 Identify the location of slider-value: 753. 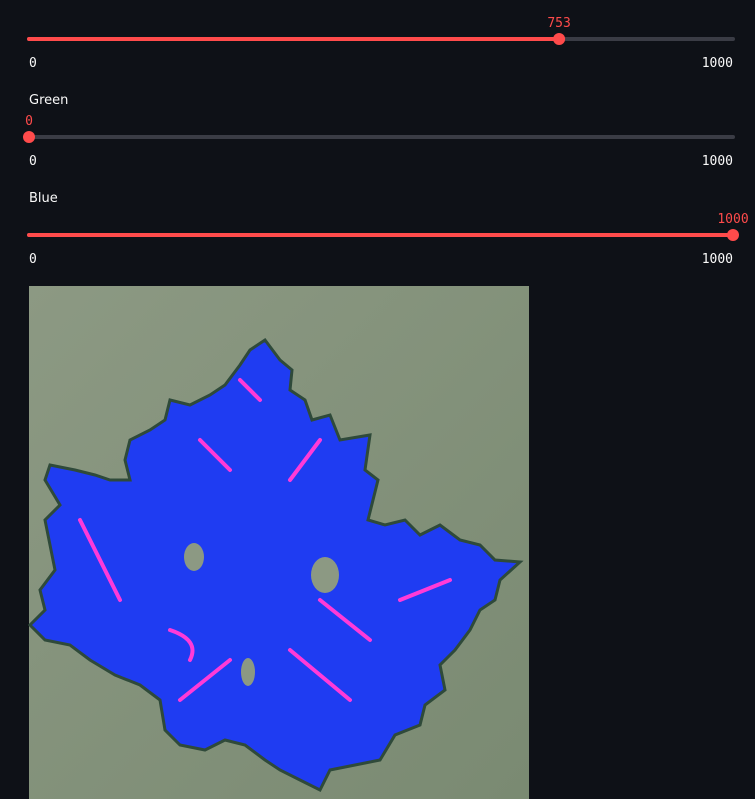
(558, 23).